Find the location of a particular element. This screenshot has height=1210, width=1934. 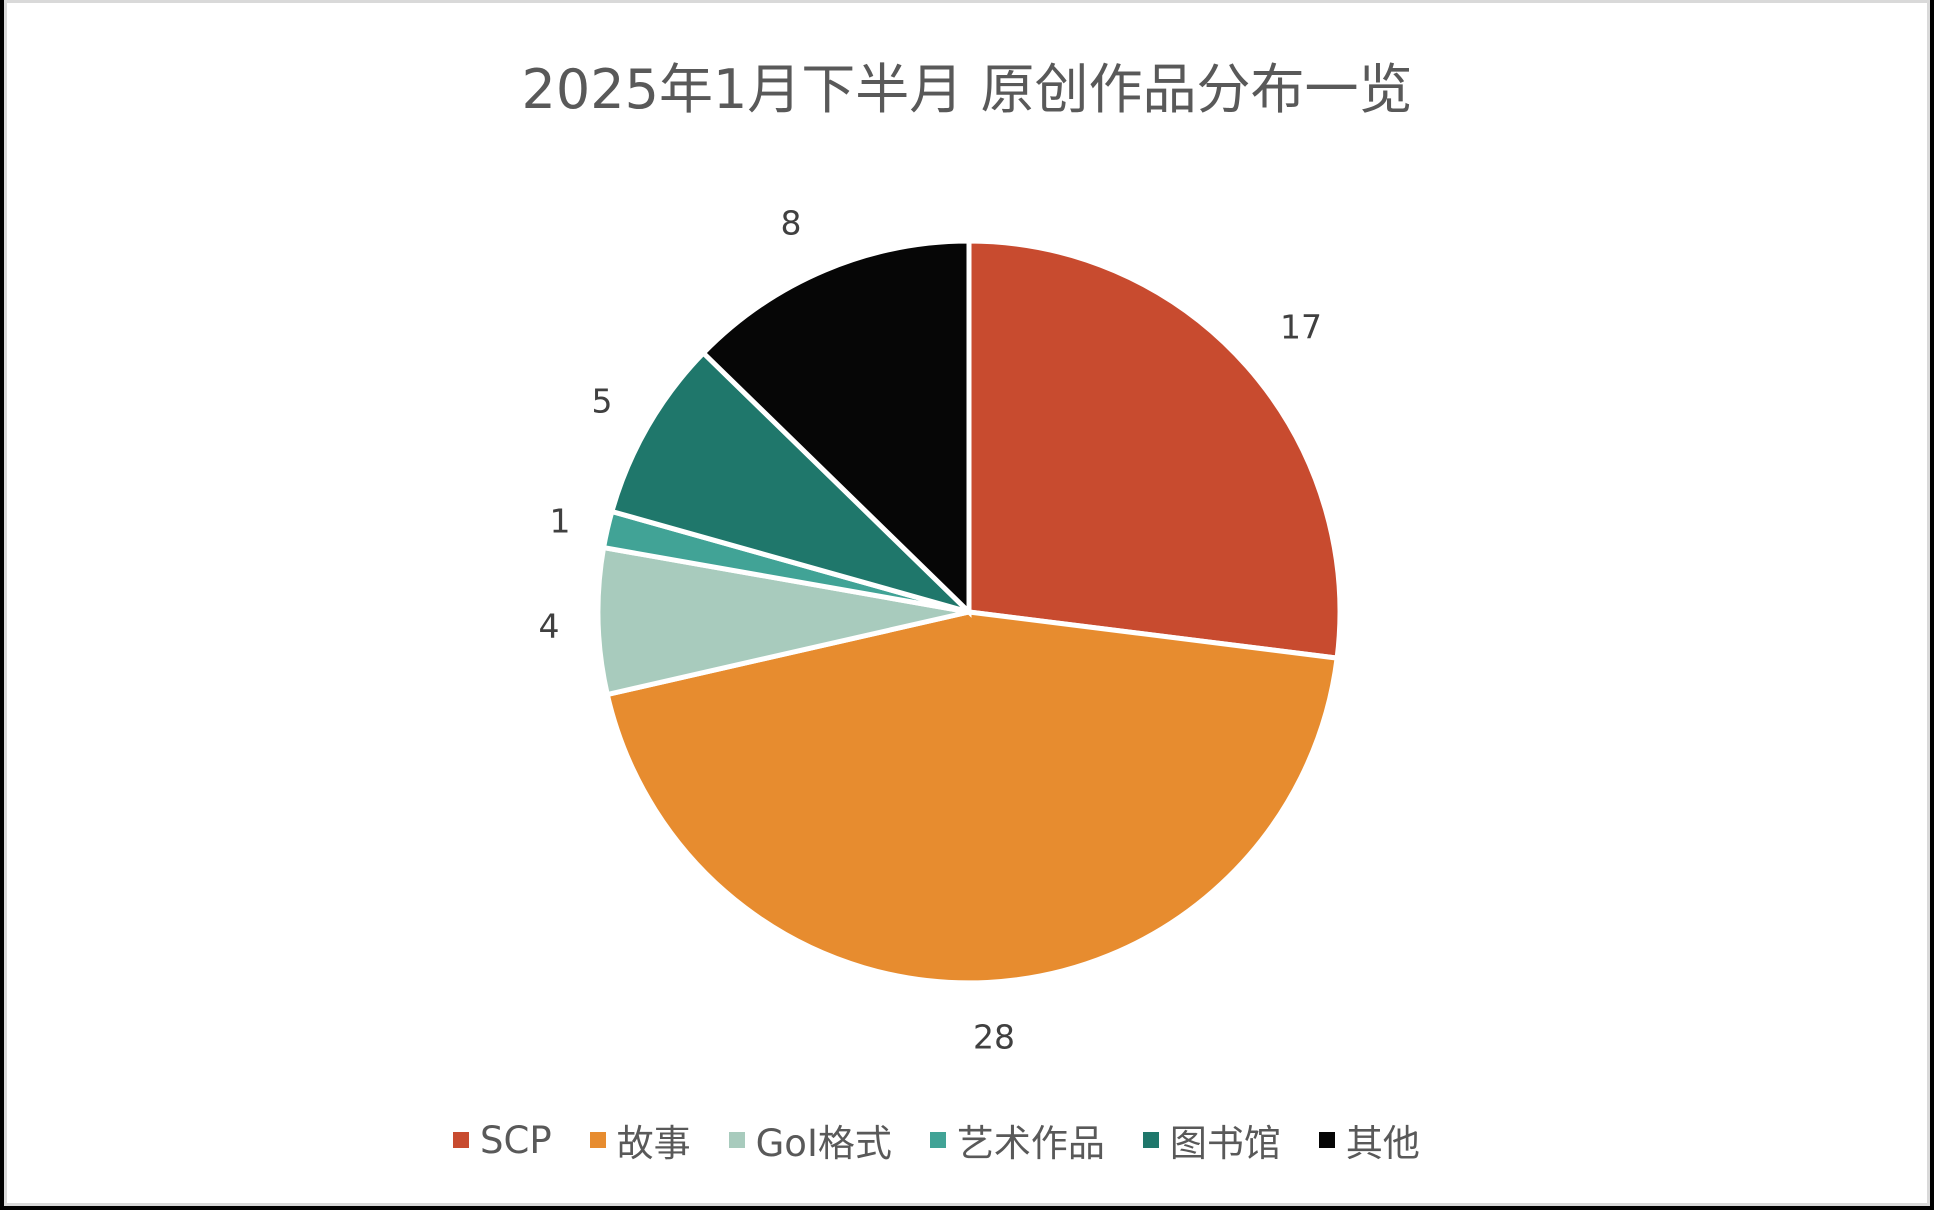

data-label-story: 28 is located at coordinates (994, 1037).